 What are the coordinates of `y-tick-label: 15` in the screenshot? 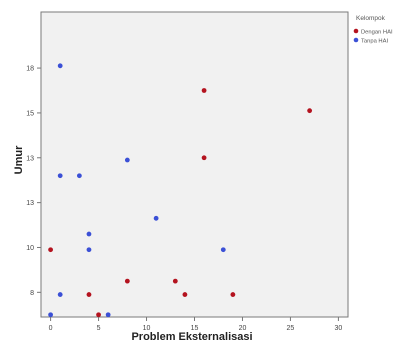 It's located at (30, 113).